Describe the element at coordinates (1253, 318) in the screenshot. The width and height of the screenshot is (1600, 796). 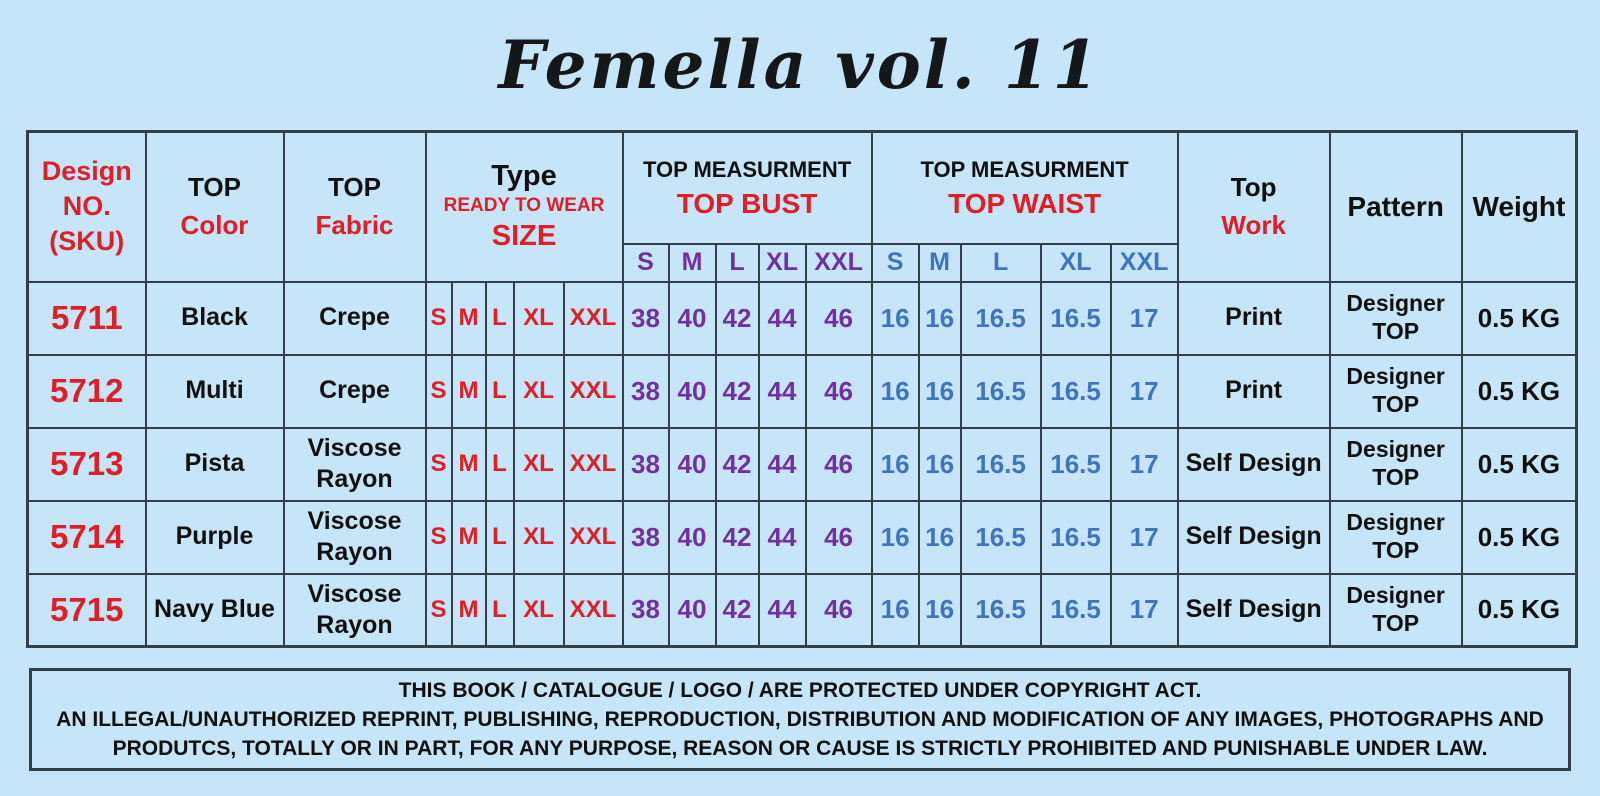
I see `cell-work: Print` at that location.